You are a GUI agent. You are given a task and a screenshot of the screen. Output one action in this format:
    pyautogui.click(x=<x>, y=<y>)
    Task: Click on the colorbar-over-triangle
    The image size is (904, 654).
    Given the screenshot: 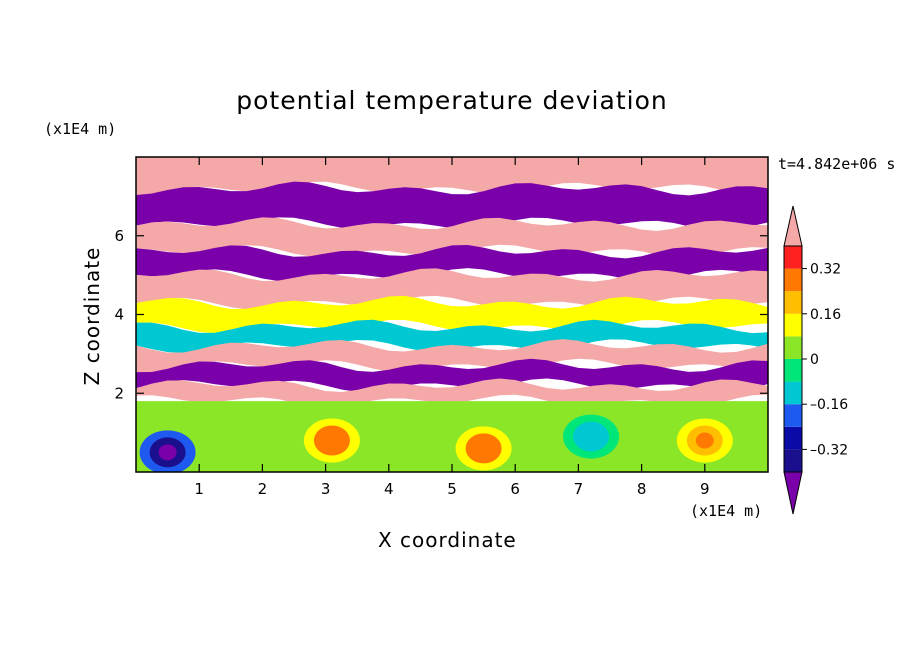 What is the action you would take?
    pyautogui.click(x=793, y=226)
    